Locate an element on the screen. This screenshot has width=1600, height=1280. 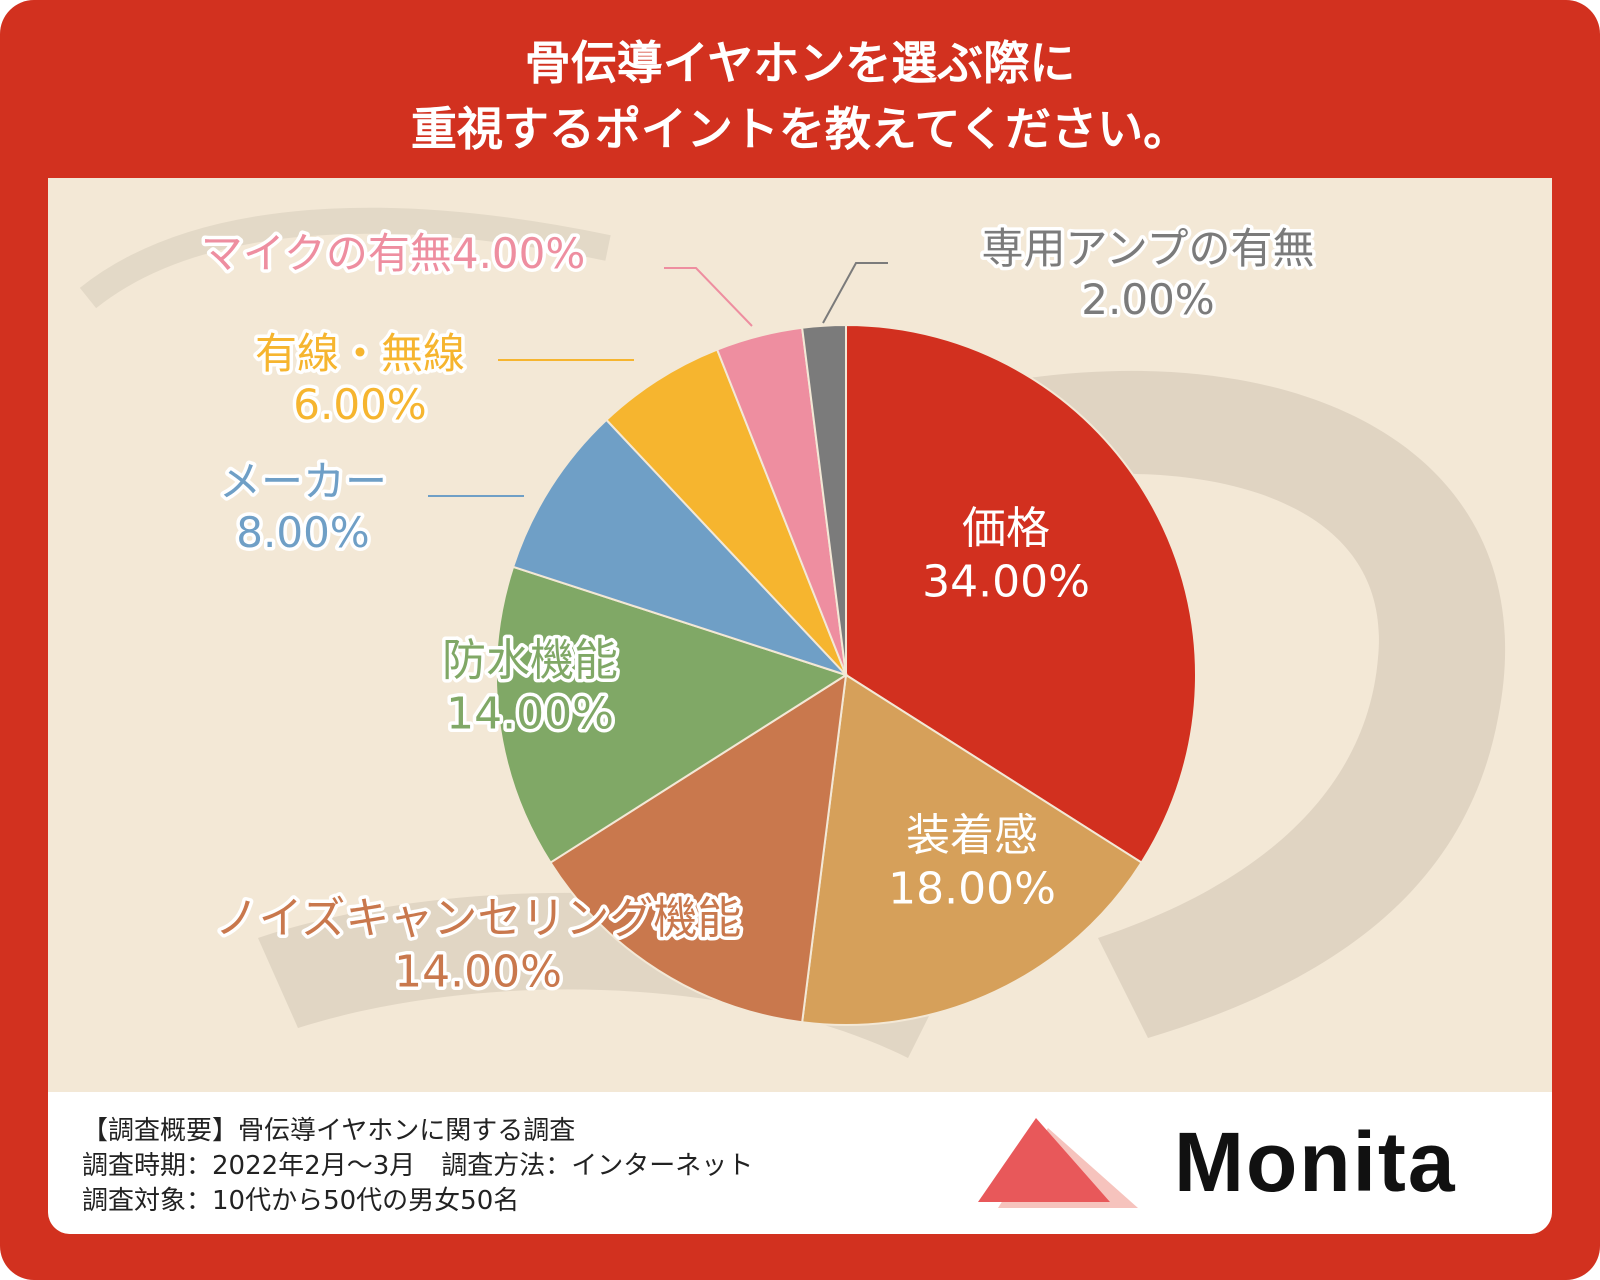
slice-label: ノイズキャンセリング機能 14.00% is located at coordinates (478, 945).